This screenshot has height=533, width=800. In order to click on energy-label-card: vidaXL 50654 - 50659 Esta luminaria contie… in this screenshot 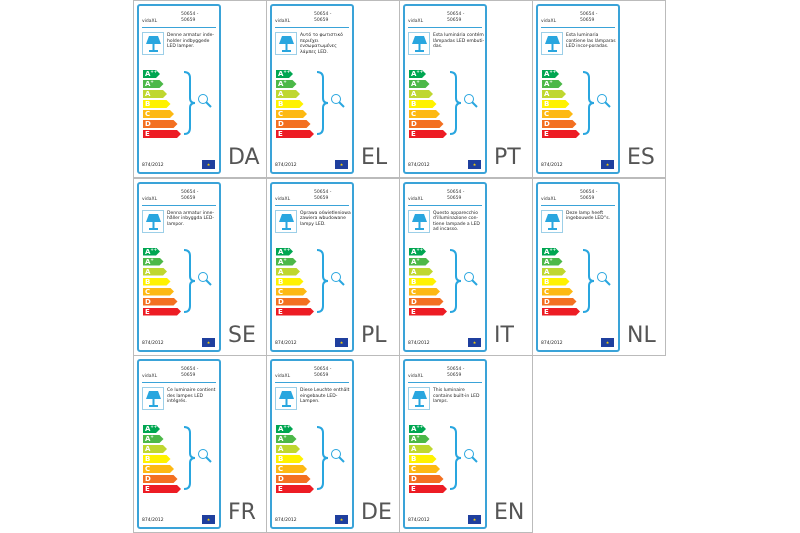, I will do `click(578, 89)`.